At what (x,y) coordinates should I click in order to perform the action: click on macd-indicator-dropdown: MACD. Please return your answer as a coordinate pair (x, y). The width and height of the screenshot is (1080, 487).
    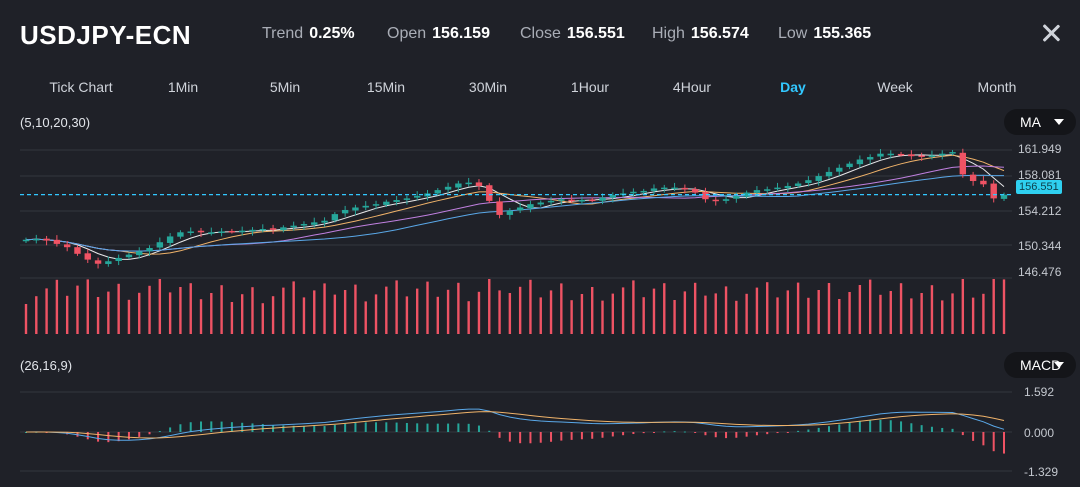
    Looking at the image, I should click on (1040, 365).